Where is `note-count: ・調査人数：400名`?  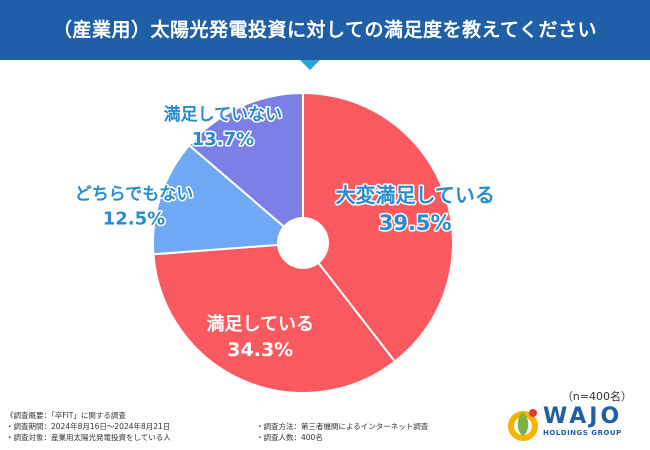
note-count: ・調査人数：400名 is located at coordinates (289, 437).